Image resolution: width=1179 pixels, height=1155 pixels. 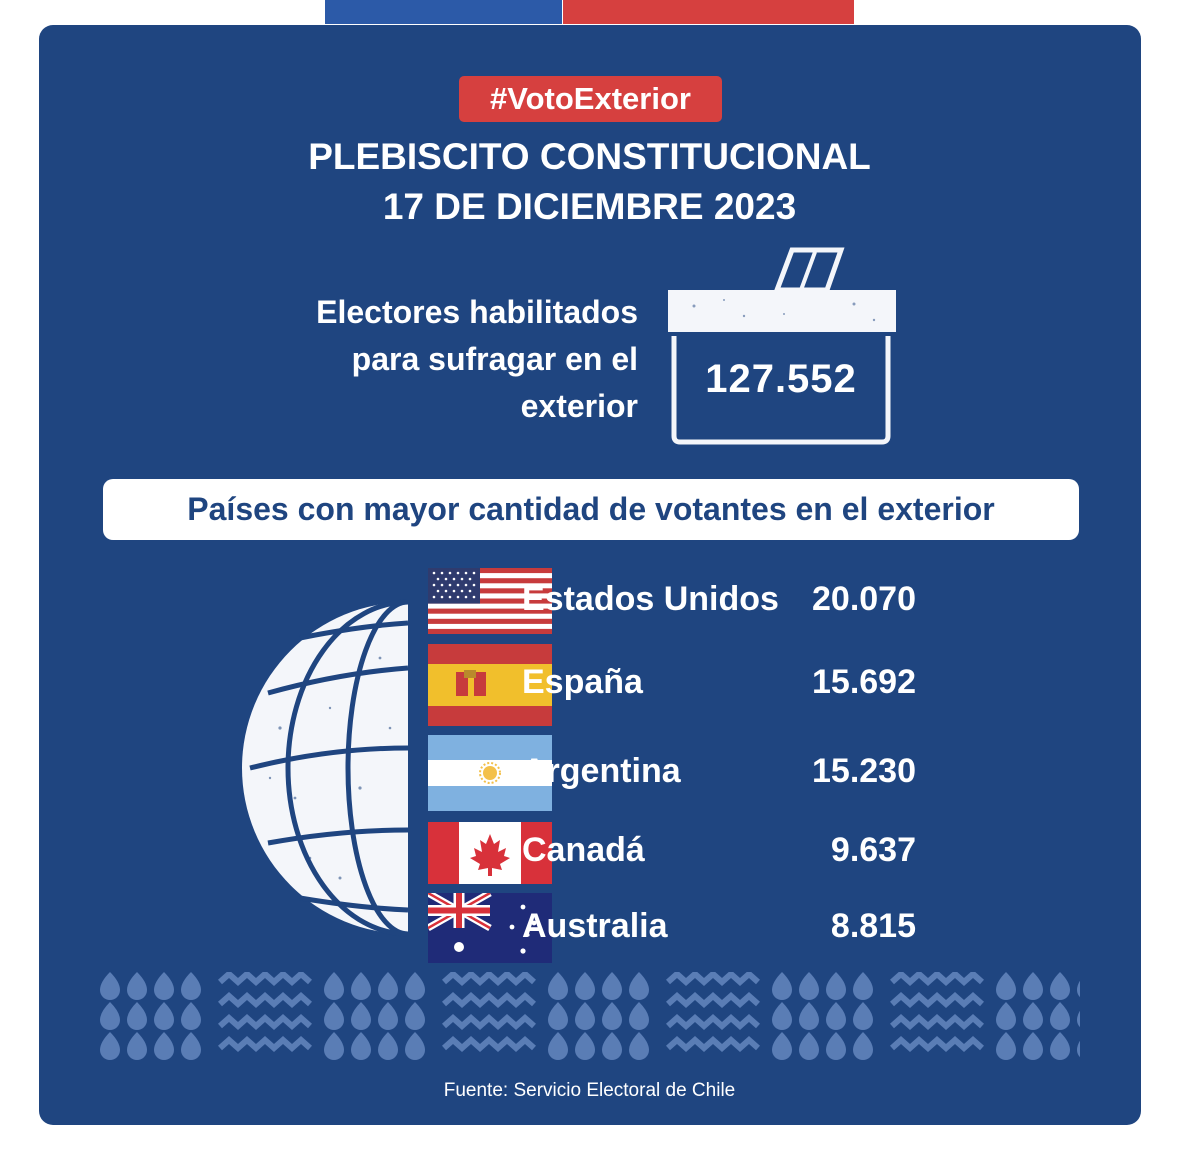 I want to click on ballot-box-icon, so click(x=782, y=346).